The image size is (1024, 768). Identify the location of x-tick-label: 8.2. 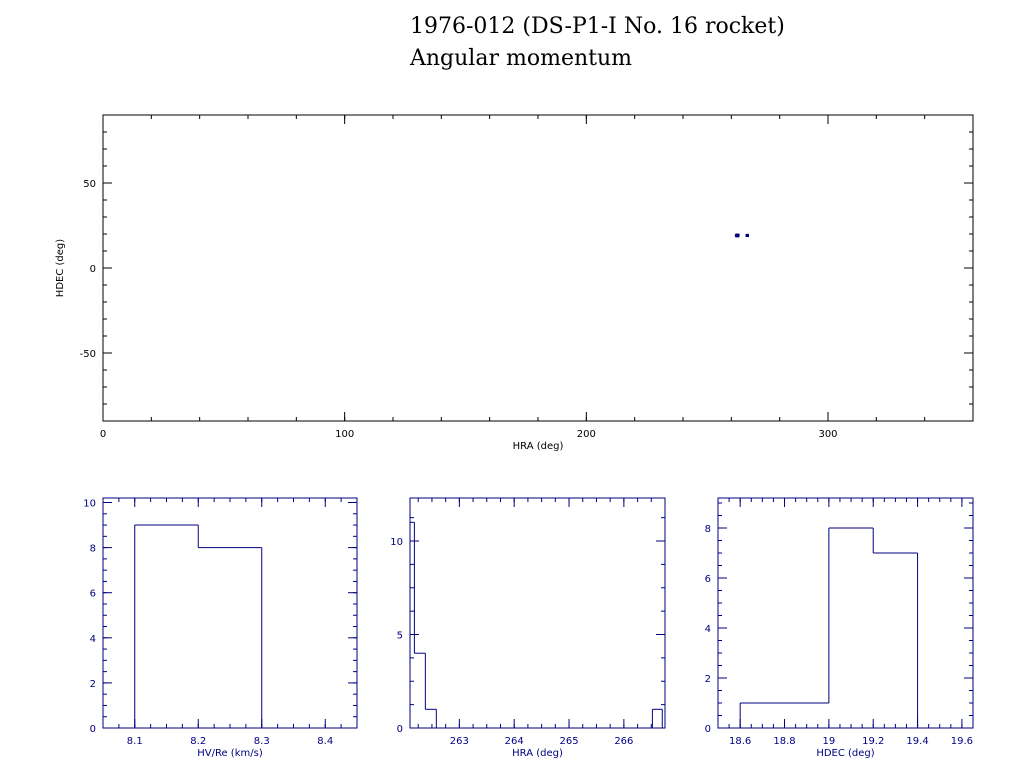
(198, 741).